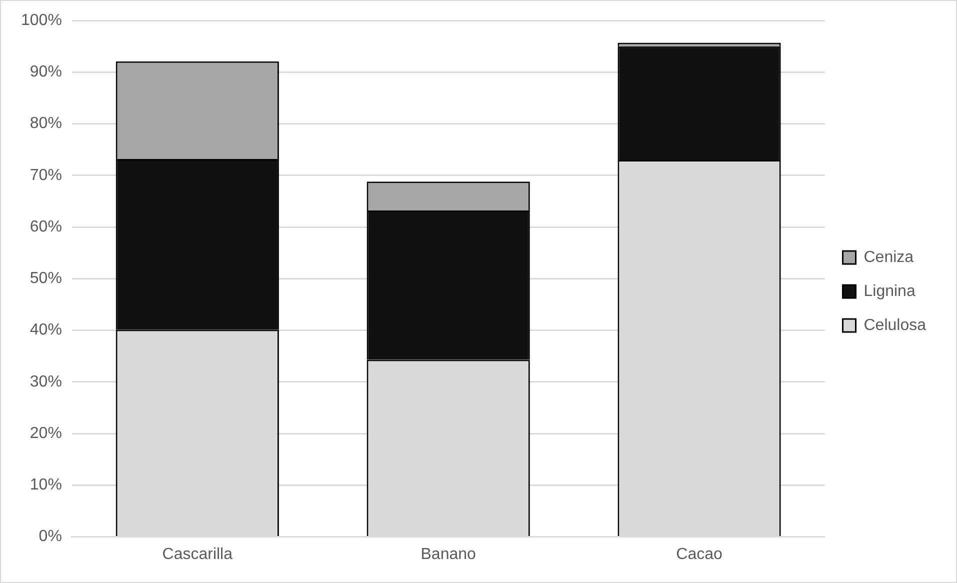  What do you see at coordinates (46, 485) in the screenshot?
I see `y-tick-label: 10%` at bounding box center [46, 485].